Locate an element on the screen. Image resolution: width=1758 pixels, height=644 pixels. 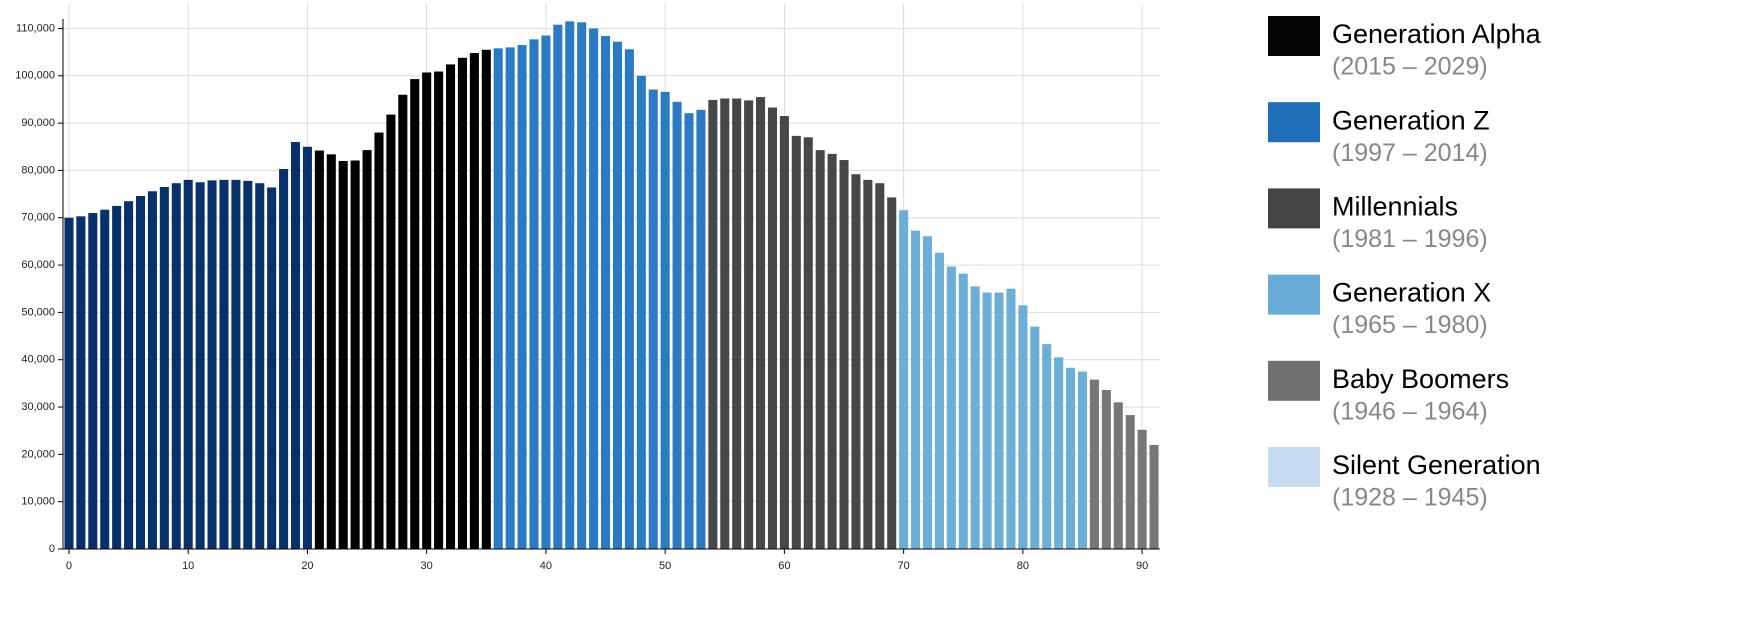
y-tick-label: 50,000 is located at coordinates (38, 312).